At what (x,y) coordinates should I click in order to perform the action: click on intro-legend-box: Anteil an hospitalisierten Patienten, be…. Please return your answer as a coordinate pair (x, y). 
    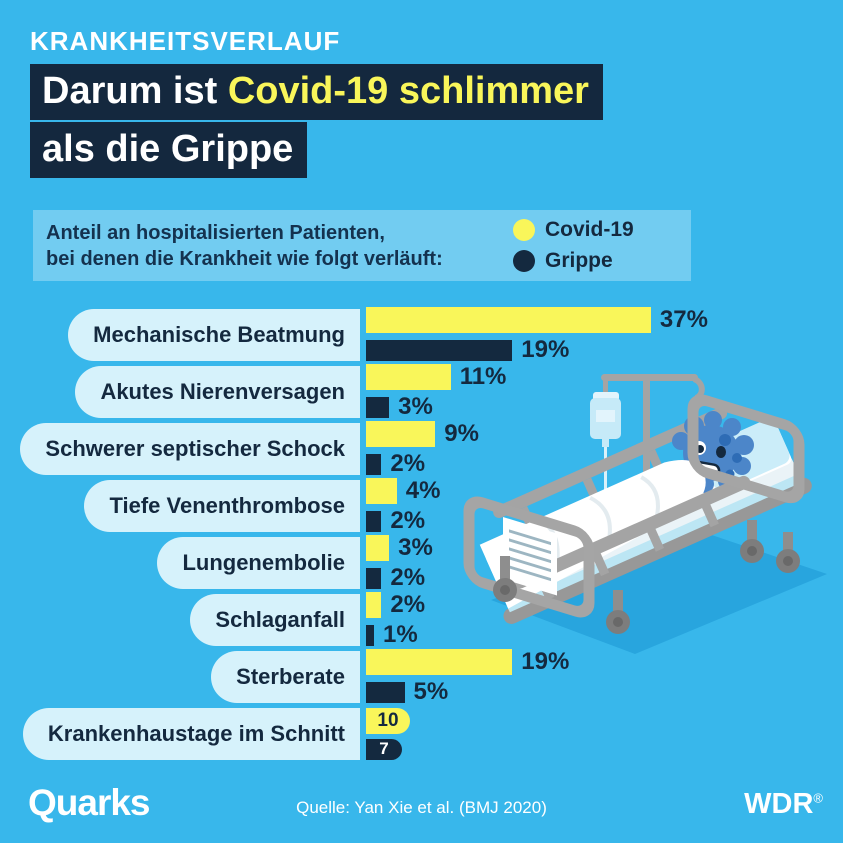
    Looking at the image, I should click on (362, 245).